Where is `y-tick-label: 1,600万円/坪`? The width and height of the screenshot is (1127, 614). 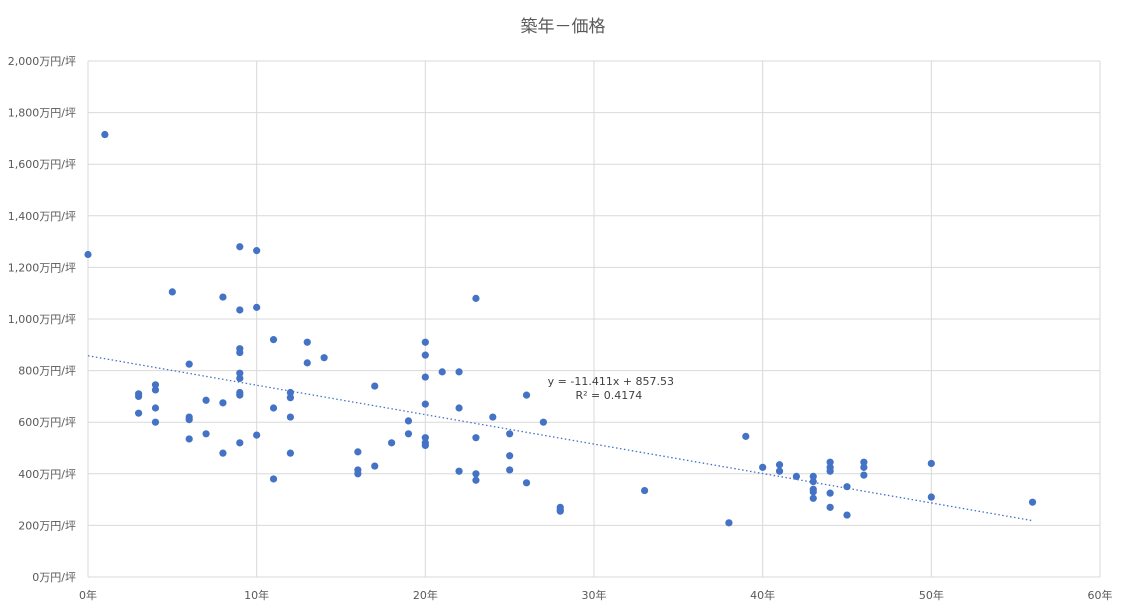
y-tick-label: 1,600万円/坪 is located at coordinates (42, 164).